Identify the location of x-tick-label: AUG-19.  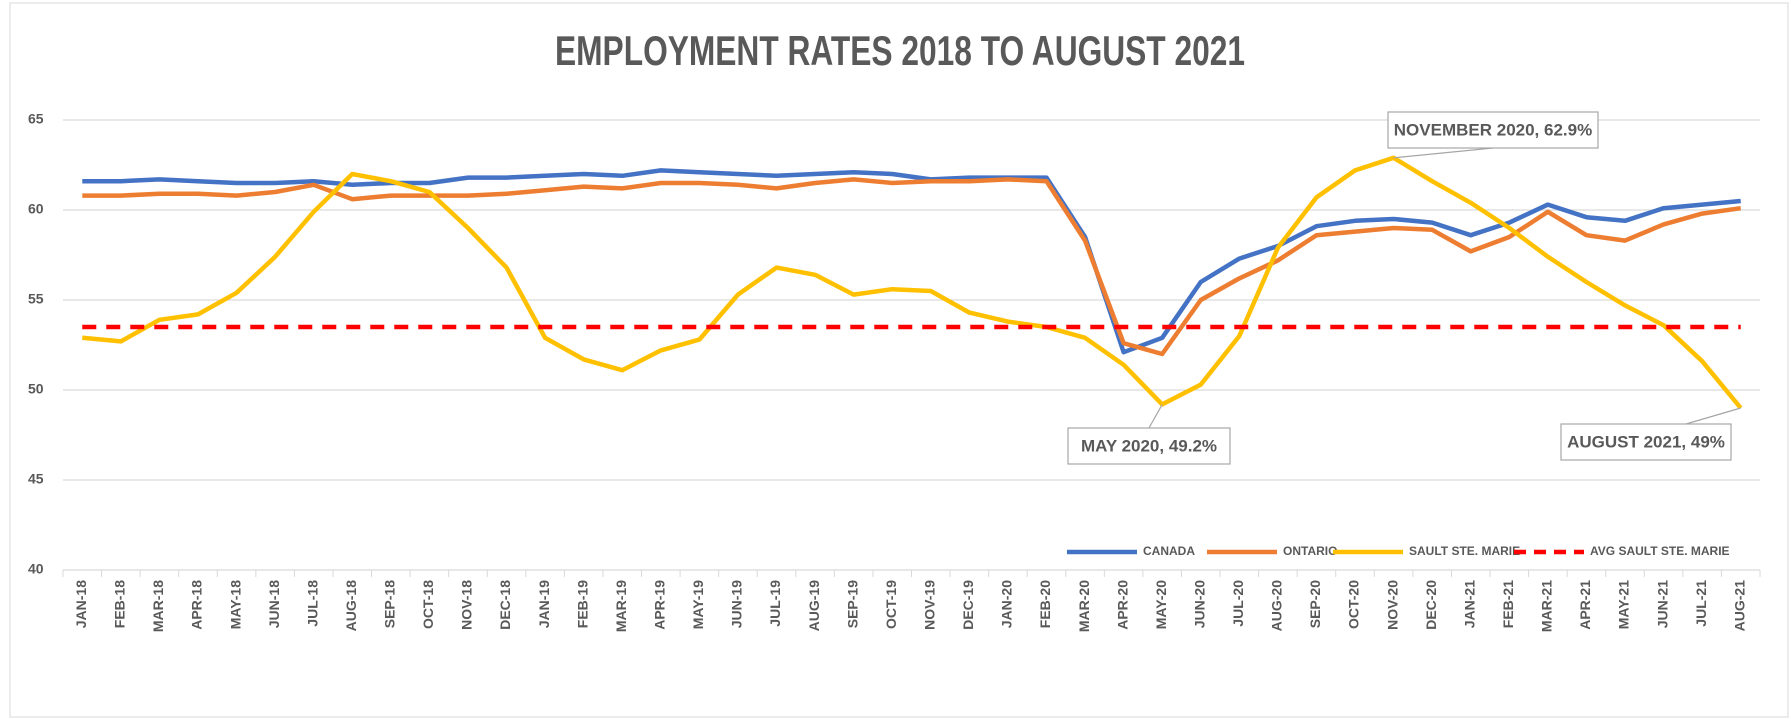
(814, 606).